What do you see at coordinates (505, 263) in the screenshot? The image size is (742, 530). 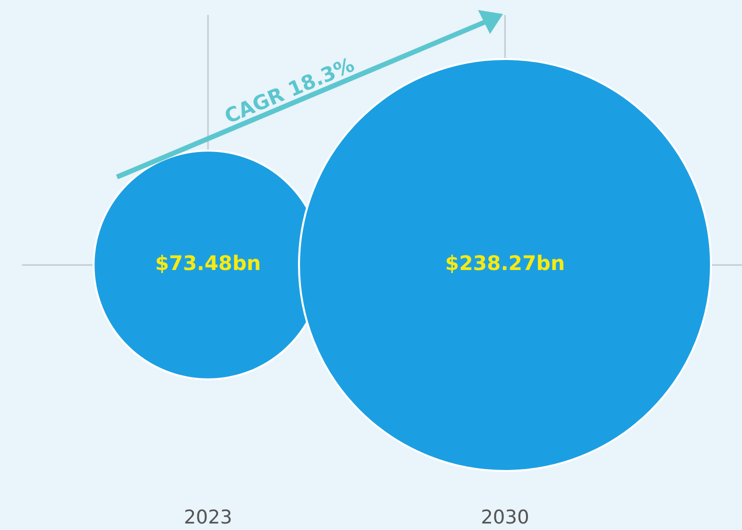 I see `data-label: $238.27bn` at bounding box center [505, 263].